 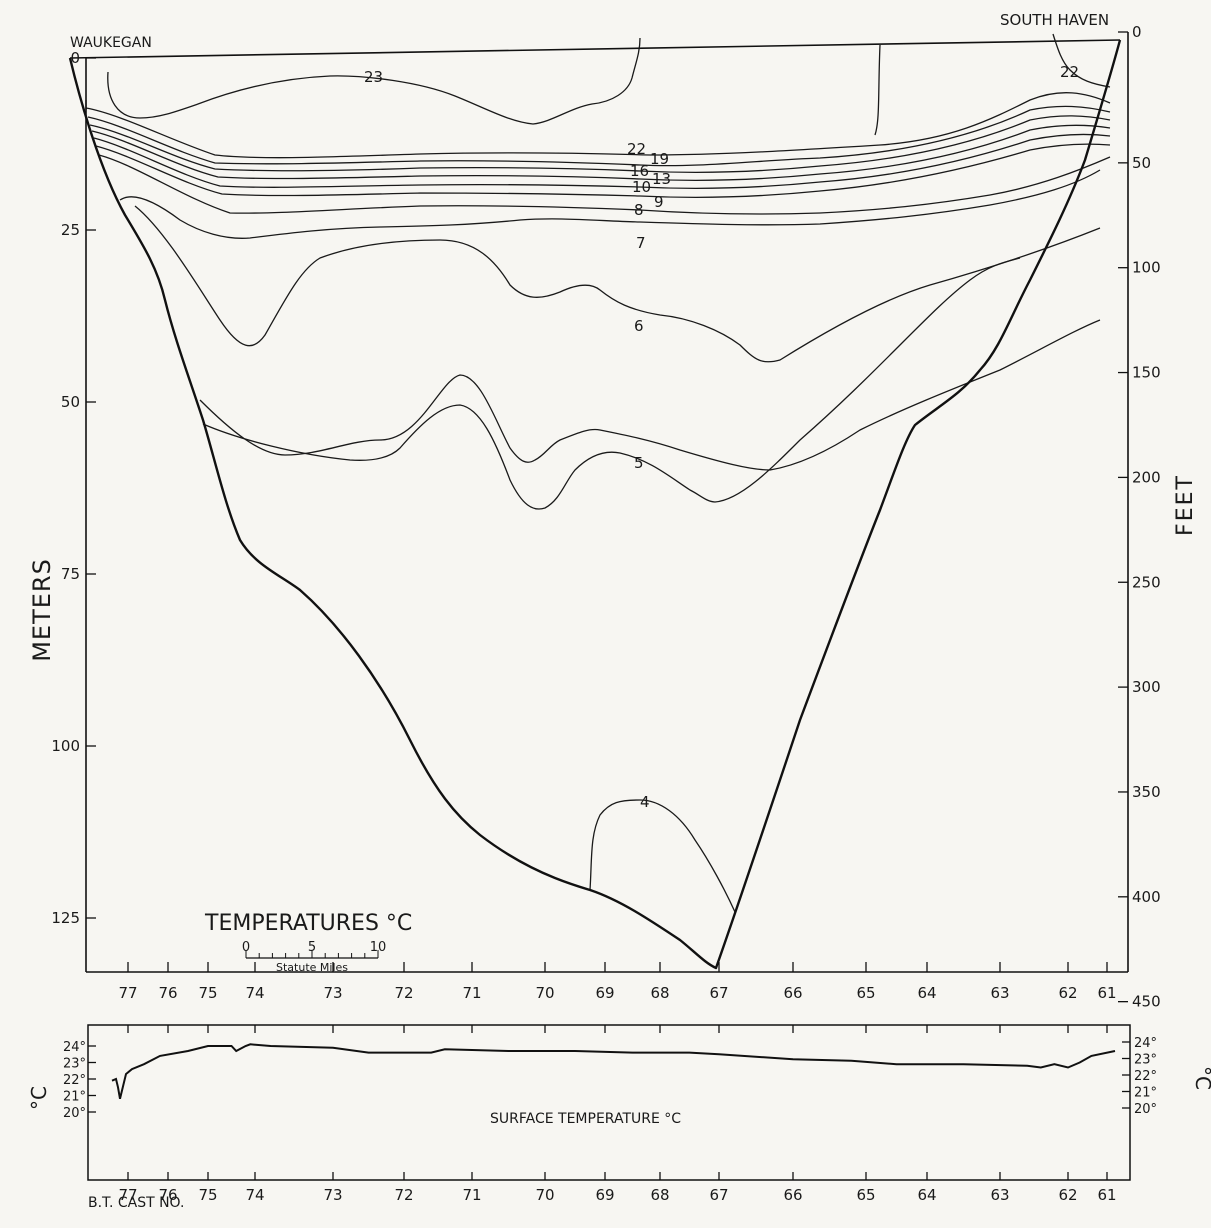 What do you see at coordinates (1106, 1195) in the screenshot?
I see `surf-cast-label-61: 61` at bounding box center [1106, 1195].